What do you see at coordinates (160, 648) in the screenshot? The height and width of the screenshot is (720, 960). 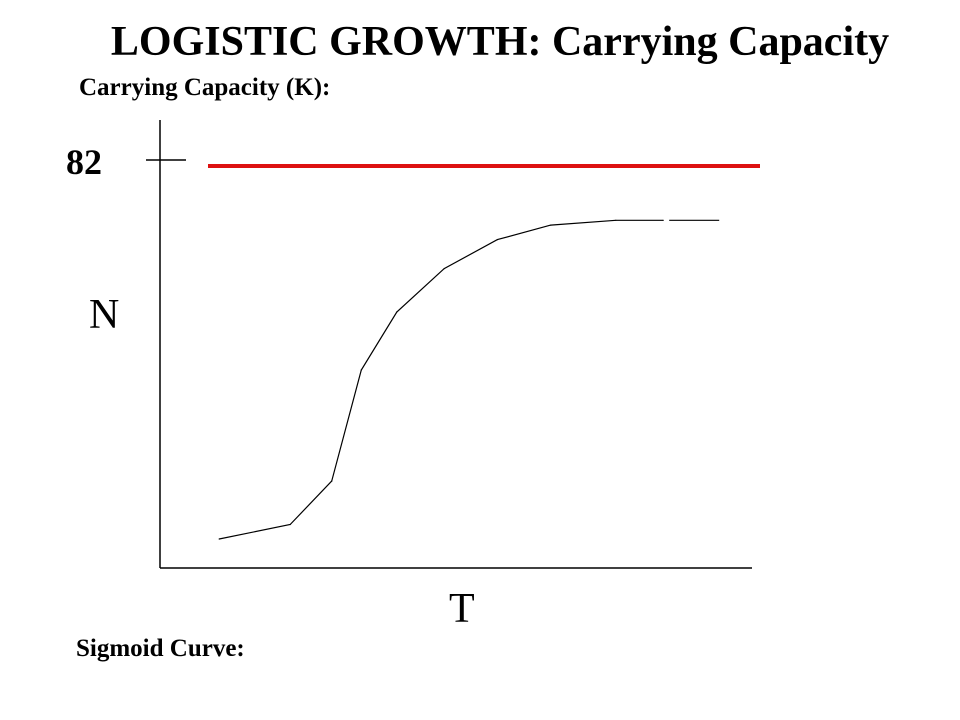 I see `sigmoid-curve-label: Sigmoid Curve:` at bounding box center [160, 648].